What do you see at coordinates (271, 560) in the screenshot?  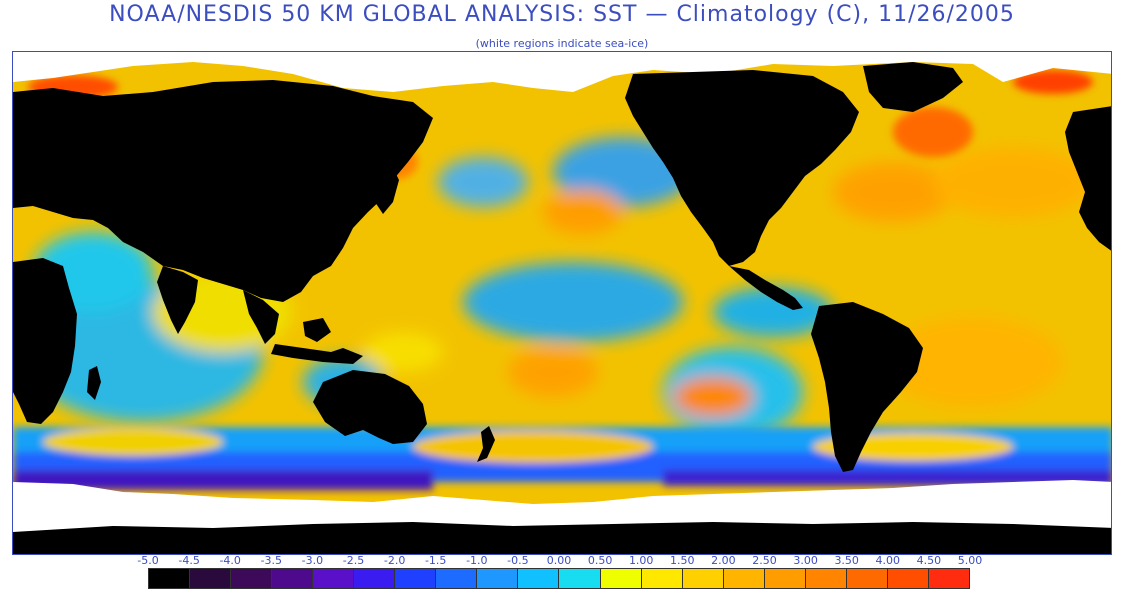 I see `colorbar-tick-label: -3.5` at bounding box center [271, 560].